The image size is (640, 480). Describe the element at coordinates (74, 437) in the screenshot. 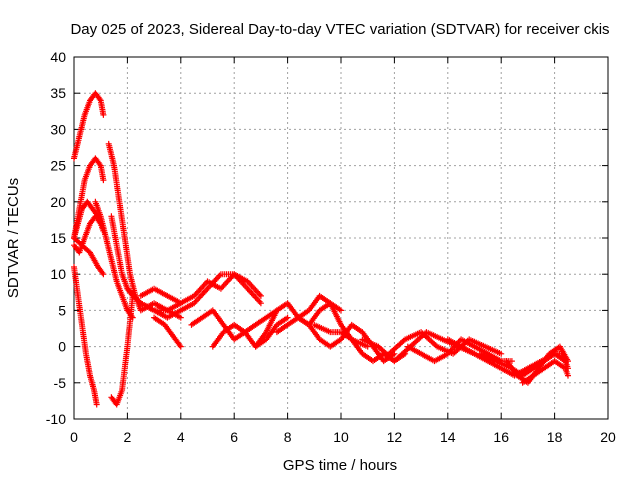

I see `x-tick-label: 0` at that location.